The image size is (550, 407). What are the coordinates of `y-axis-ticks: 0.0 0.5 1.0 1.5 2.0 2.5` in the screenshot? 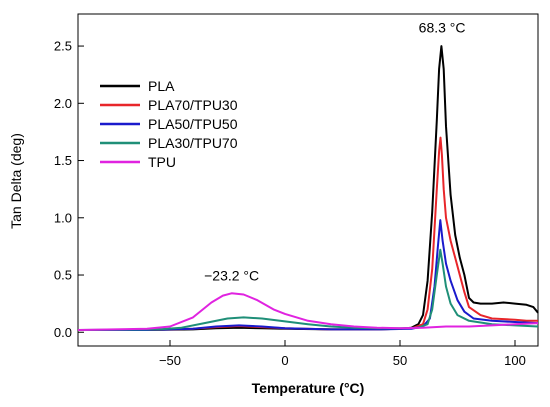 It's located at (69, 189).